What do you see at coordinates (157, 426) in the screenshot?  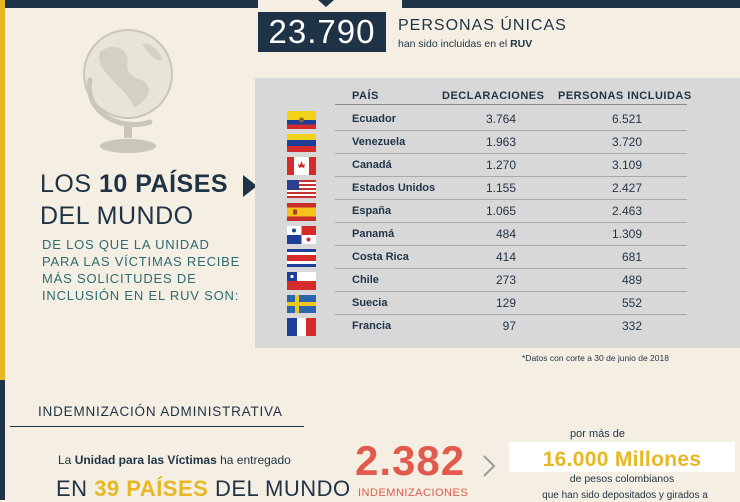 I see `section-divider` at bounding box center [157, 426].